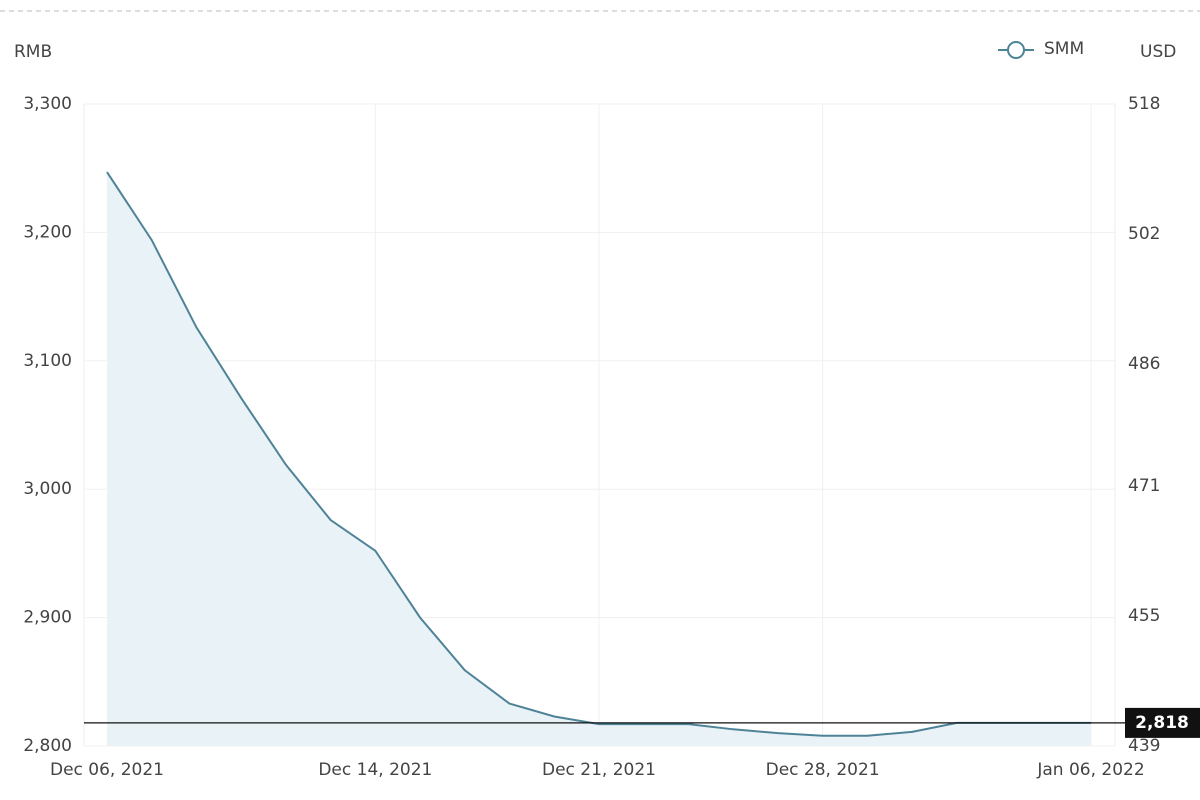  What do you see at coordinates (823, 770) in the screenshot?
I see `x-tick-label: Dec 28, 2021` at bounding box center [823, 770].